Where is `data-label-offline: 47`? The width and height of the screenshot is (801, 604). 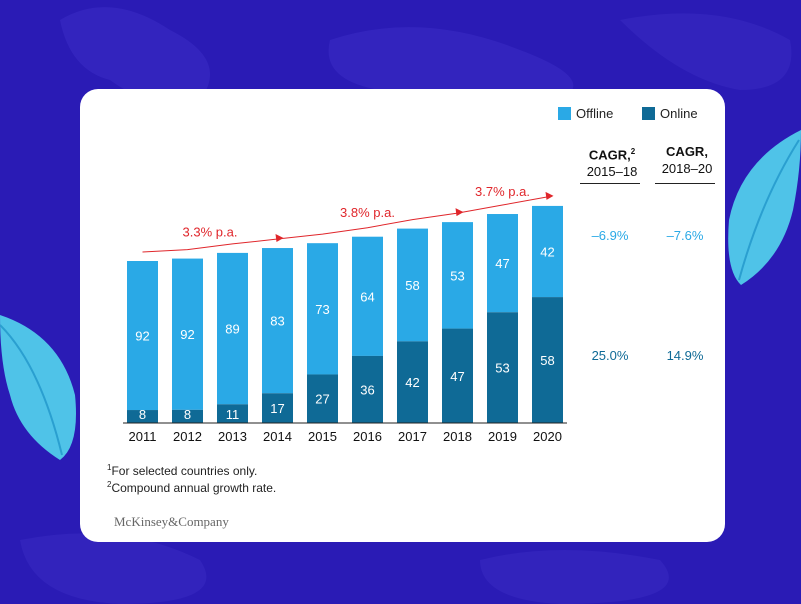
data-label-offline: 47 is located at coordinates (502, 263).